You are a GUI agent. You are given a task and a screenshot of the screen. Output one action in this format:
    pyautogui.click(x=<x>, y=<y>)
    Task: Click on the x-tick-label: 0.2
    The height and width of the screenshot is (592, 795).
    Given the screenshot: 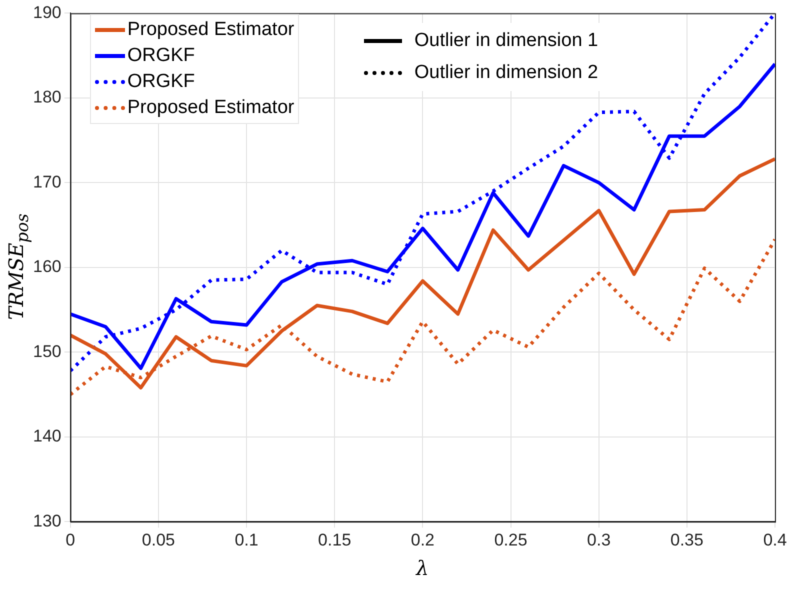 What is the action you would take?
    pyautogui.click(x=422, y=540)
    